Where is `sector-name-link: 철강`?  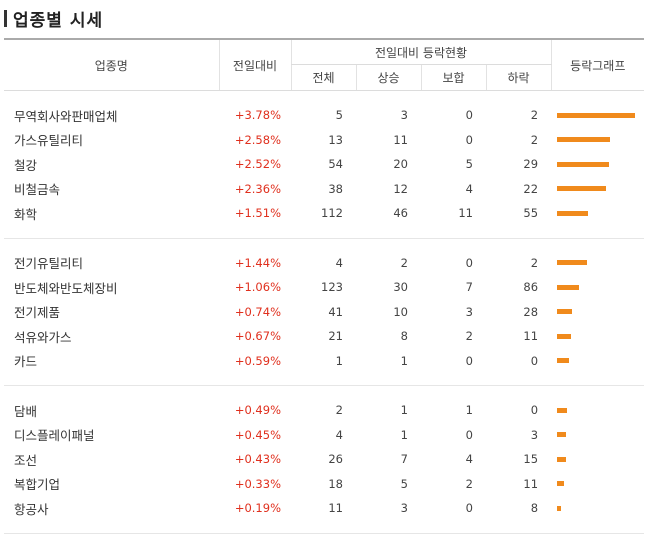
sector-name-link: 철강 is located at coordinates (26, 165).